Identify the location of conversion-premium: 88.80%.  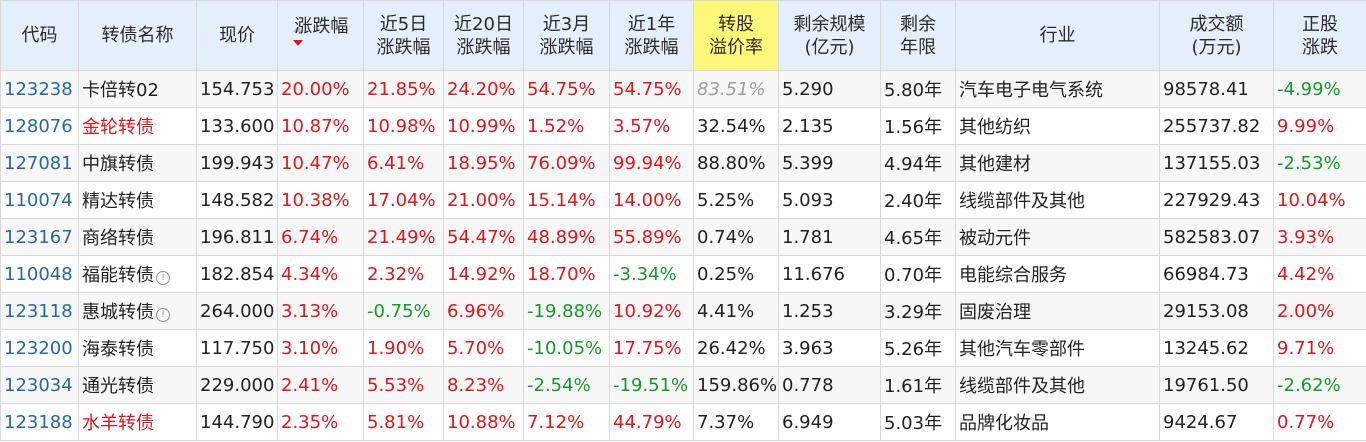
(736, 163).